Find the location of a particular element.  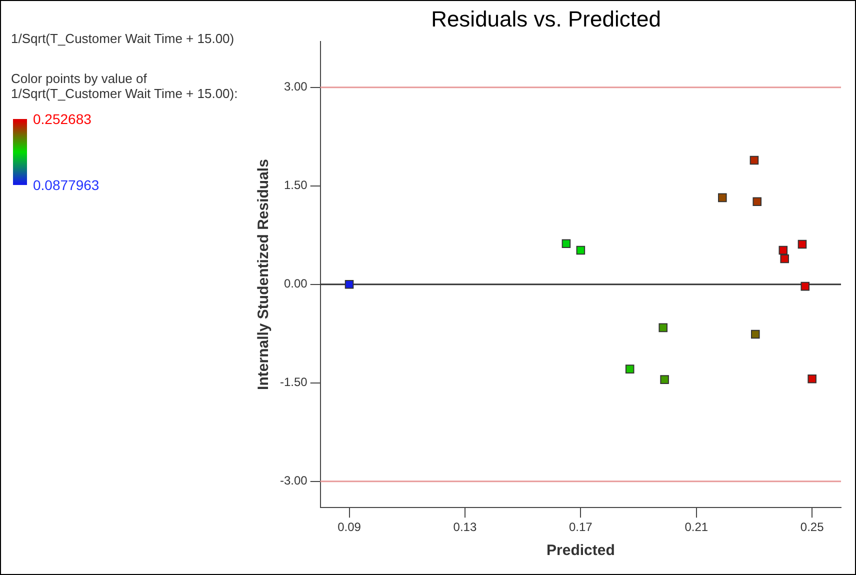

y-axis-title: Internally Studentized Residuals is located at coordinates (263, 274).